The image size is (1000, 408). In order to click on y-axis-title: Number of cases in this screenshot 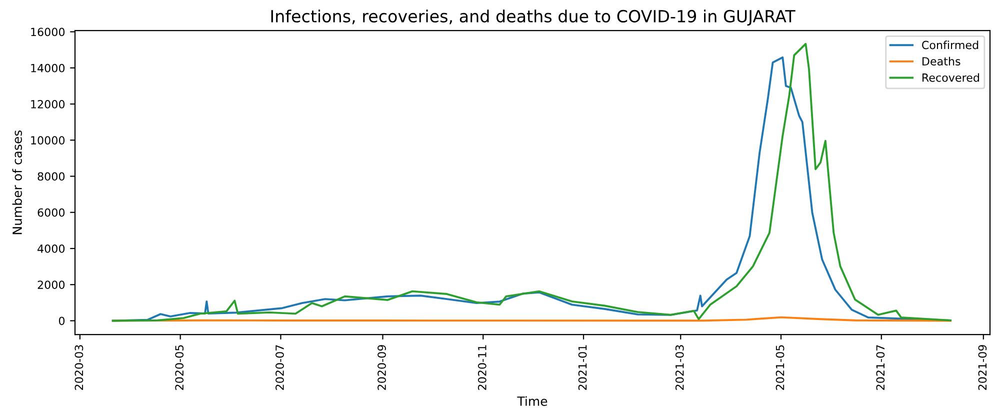, I will do `click(17, 182)`.